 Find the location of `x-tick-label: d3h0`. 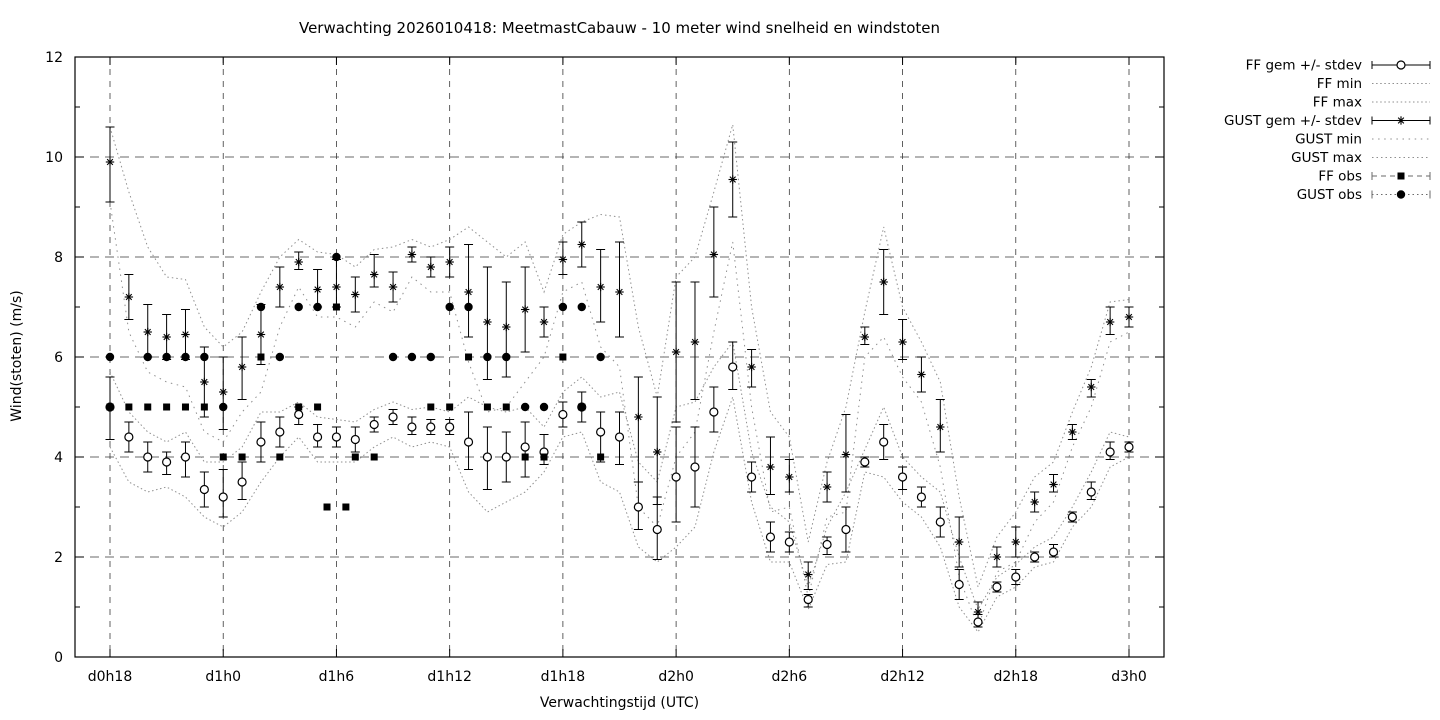

x-tick-label: d3h0 is located at coordinates (1129, 677).